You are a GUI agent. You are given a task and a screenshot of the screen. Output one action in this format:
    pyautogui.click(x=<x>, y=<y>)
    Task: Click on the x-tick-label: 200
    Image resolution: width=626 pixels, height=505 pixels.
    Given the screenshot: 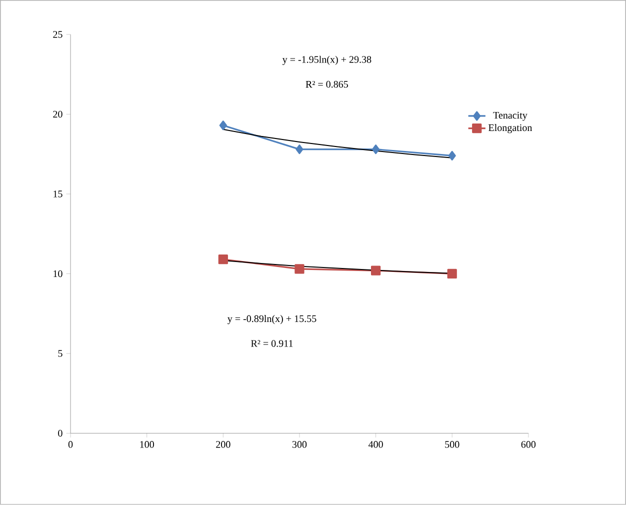 What is the action you would take?
    pyautogui.click(x=223, y=444)
    